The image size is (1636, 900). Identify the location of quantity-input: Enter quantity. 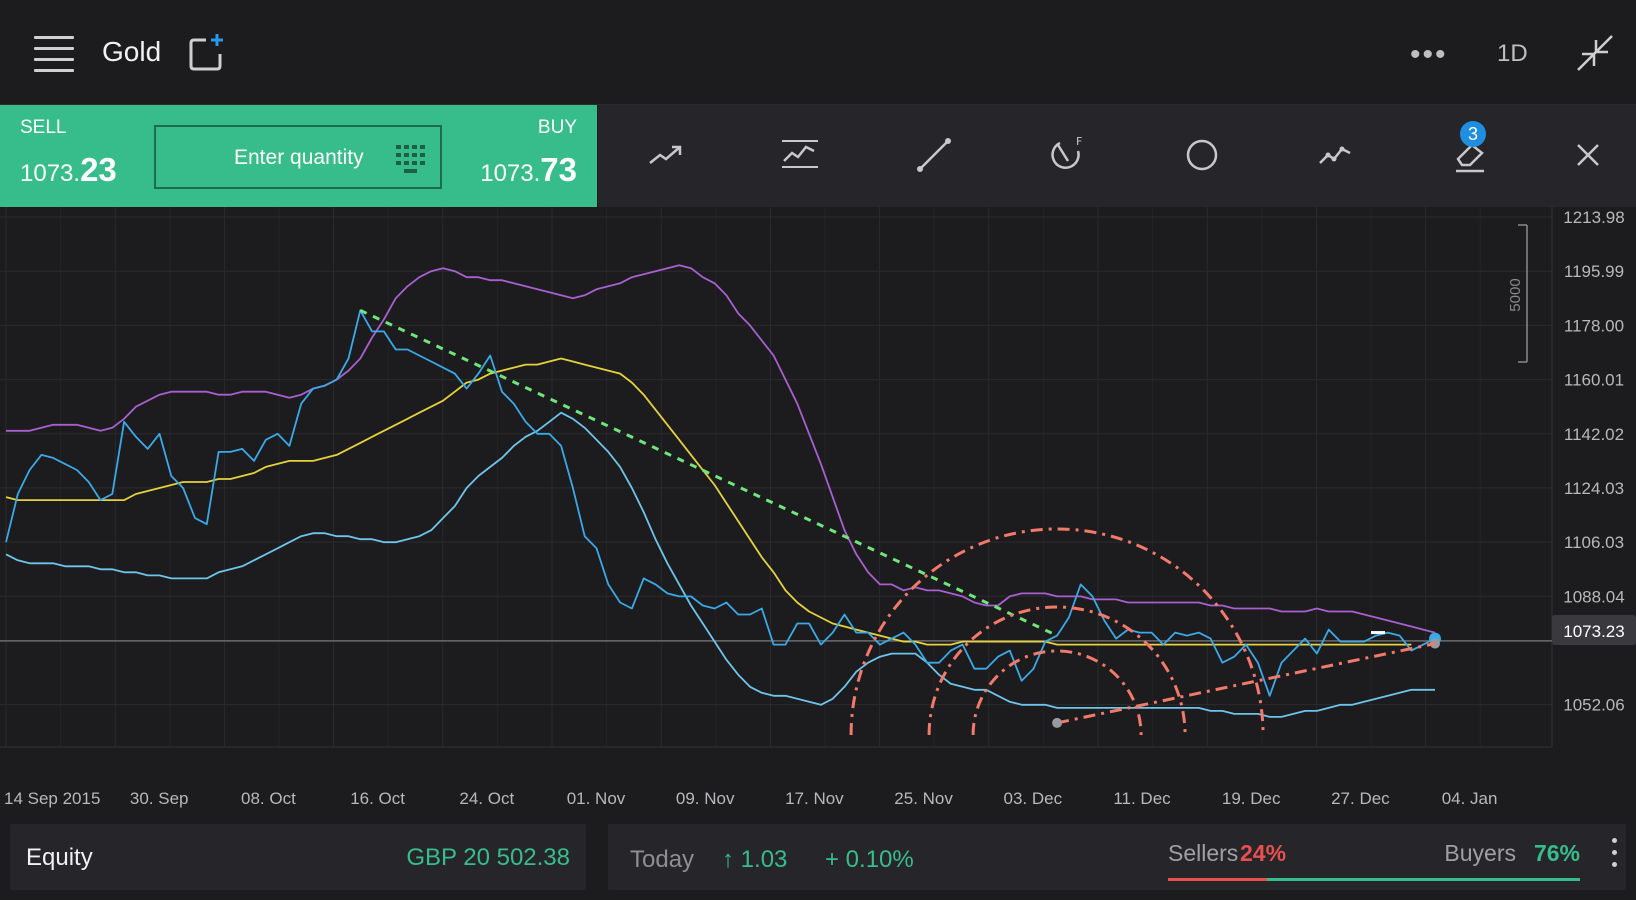
(298, 157).